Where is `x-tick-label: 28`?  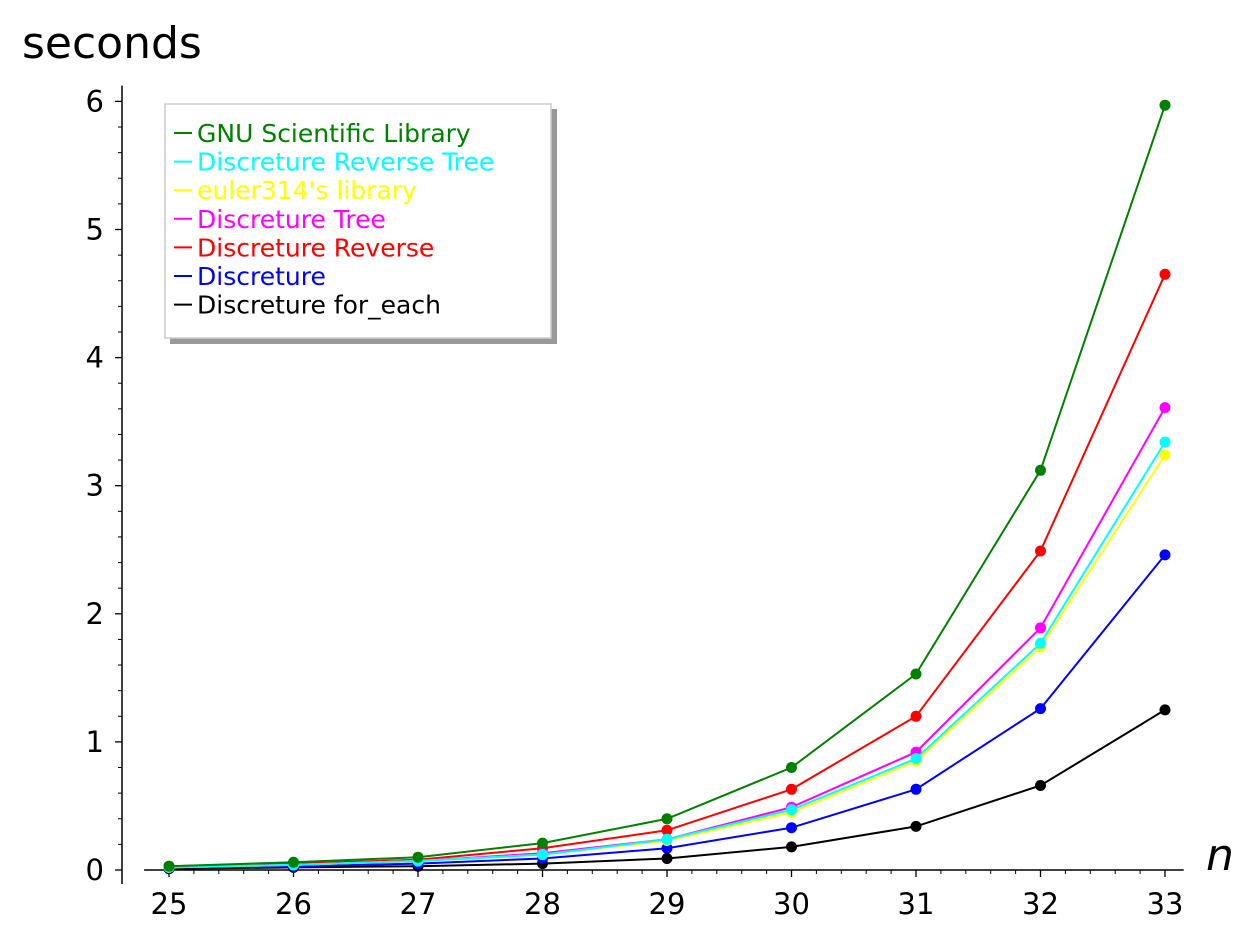
x-tick-label: 28 is located at coordinates (542, 904).